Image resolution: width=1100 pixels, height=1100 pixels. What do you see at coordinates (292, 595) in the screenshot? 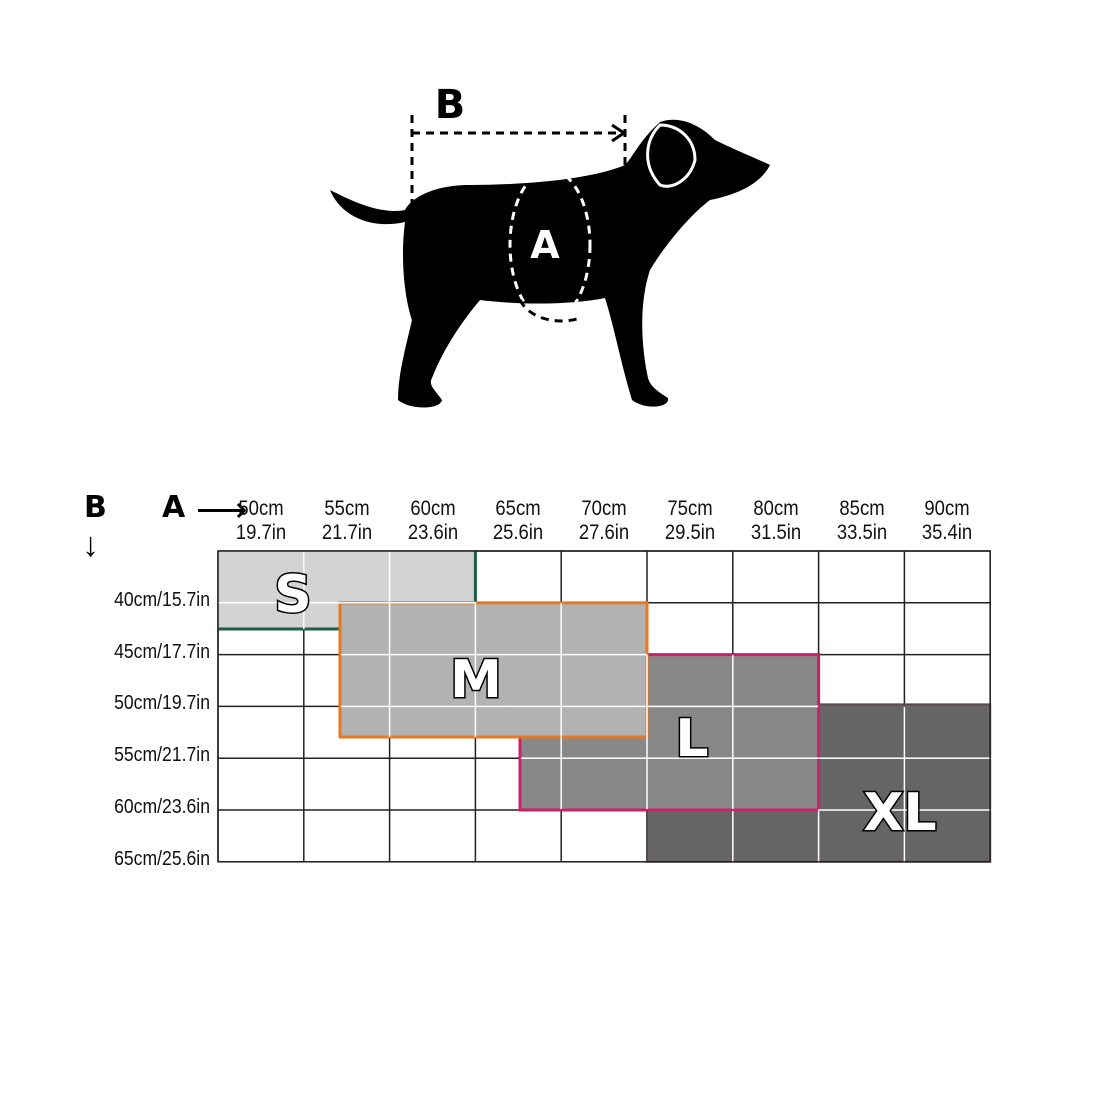
I see `size-label-s: S` at bounding box center [292, 595].